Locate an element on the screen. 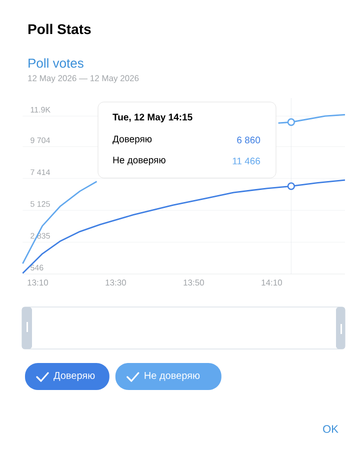 This screenshot has width=363, height=451. annotation: 11 466 is located at coordinates (246, 161).